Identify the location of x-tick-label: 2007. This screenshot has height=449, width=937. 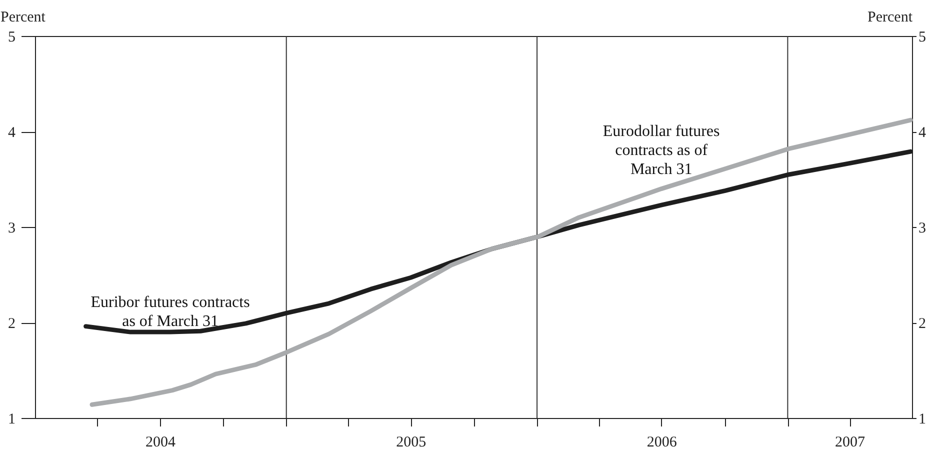
(850, 441).